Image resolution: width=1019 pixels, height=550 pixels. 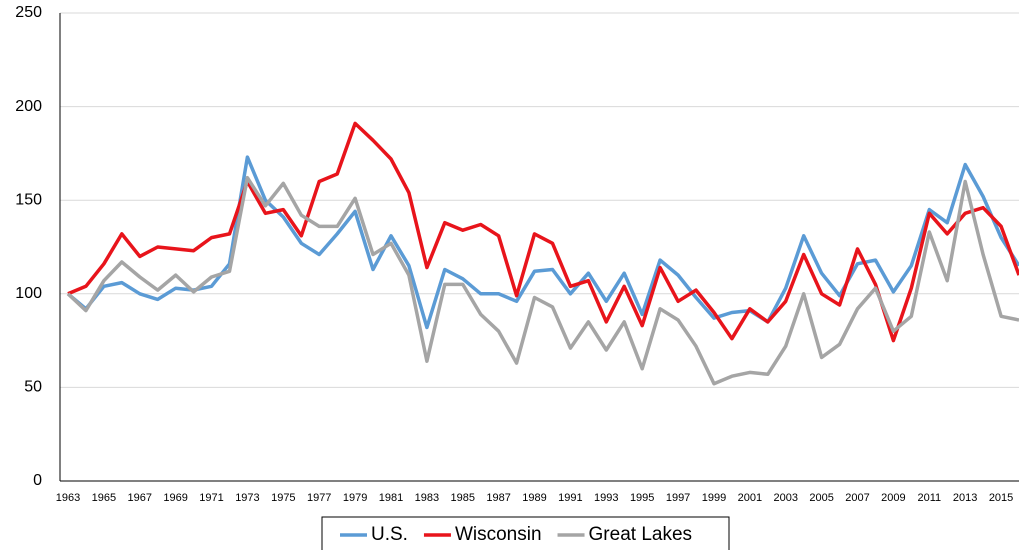 What do you see at coordinates (211, 498) in the screenshot?
I see `x-tick-label: 1971` at bounding box center [211, 498].